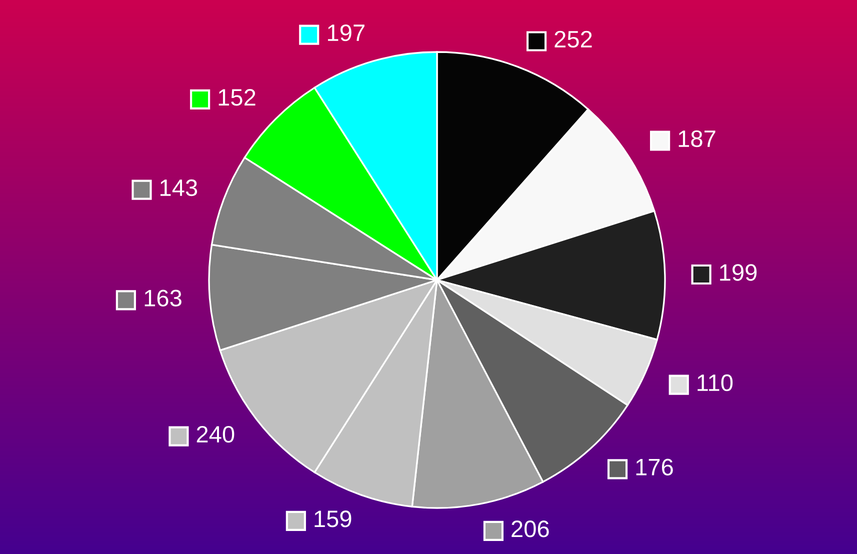 The width and height of the screenshot is (857, 554). What do you see at coordinates (215, 434) in the screenshot?
I see `data-label: 240` at bounding box center [215, 434].